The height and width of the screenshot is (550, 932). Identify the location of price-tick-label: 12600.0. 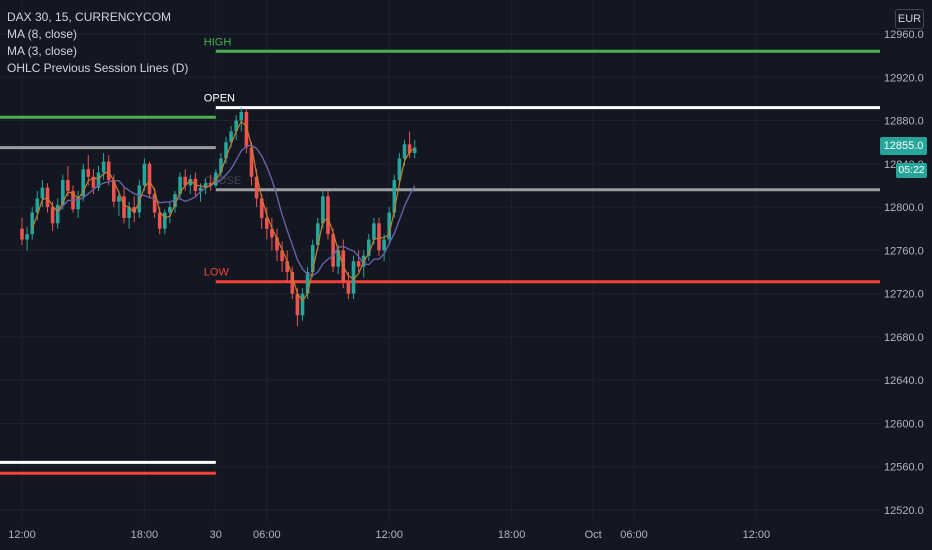
(904, 424).